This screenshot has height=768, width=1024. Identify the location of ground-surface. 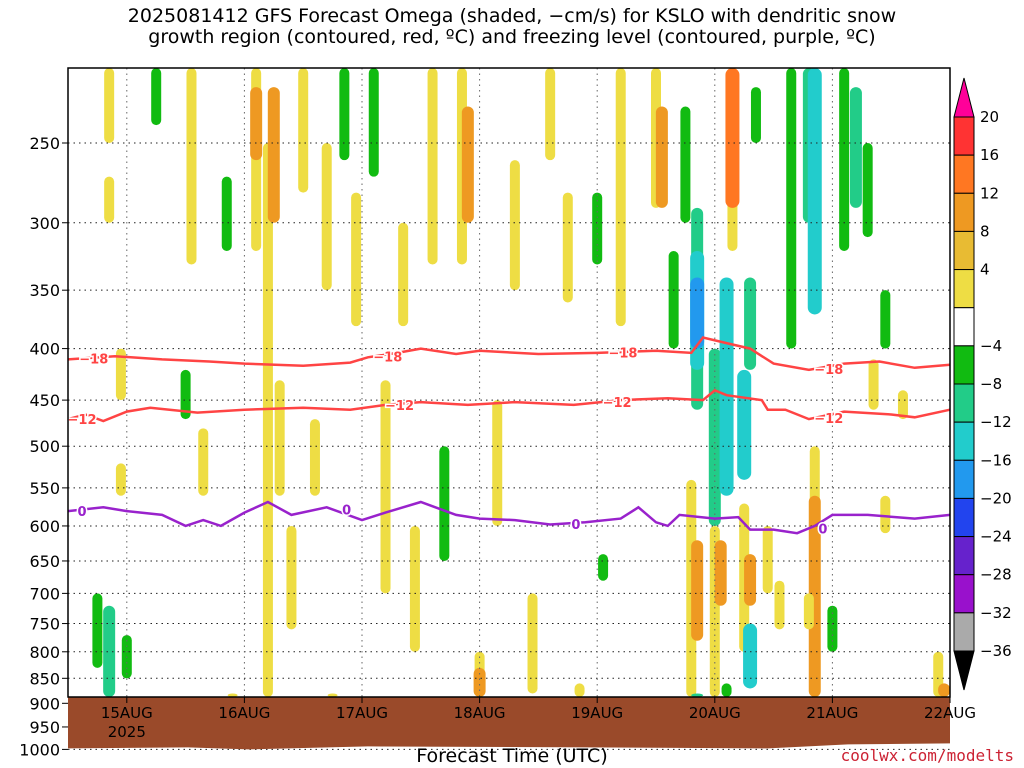
(509, 723).